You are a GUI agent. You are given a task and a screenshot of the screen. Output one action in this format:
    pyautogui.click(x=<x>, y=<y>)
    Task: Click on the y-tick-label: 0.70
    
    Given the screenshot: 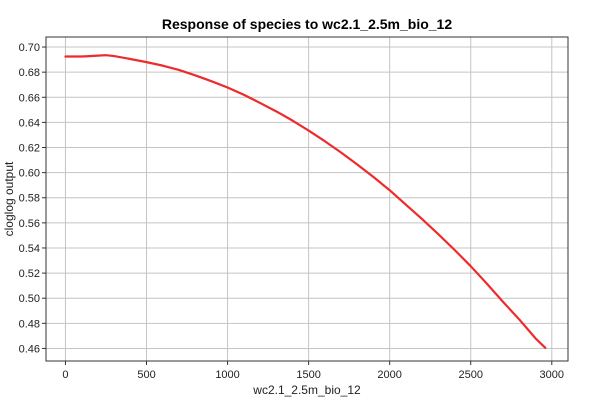 What is the action you would take?
    pyautogui.click(x=29, y=48)
    